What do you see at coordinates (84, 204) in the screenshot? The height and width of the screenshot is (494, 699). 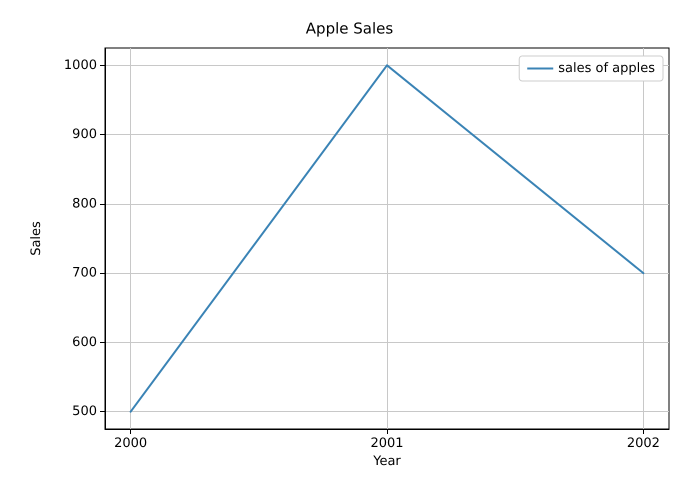 I see `y-tick-label: 800` at bounding box center [84, 204].